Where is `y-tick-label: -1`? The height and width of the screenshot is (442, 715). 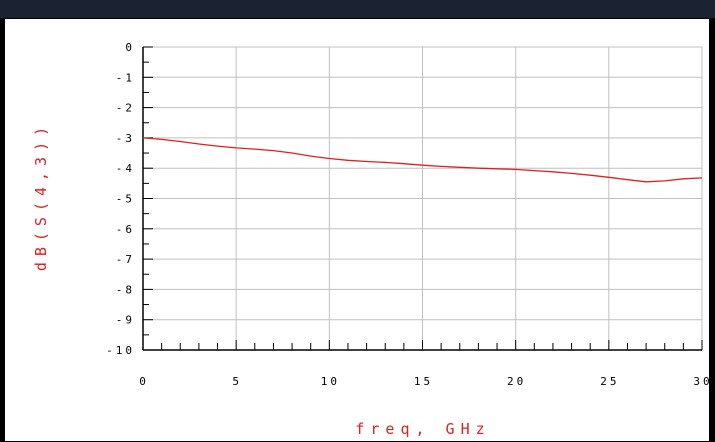 y-tick-label: -1 is located at coordinates (125, 77).